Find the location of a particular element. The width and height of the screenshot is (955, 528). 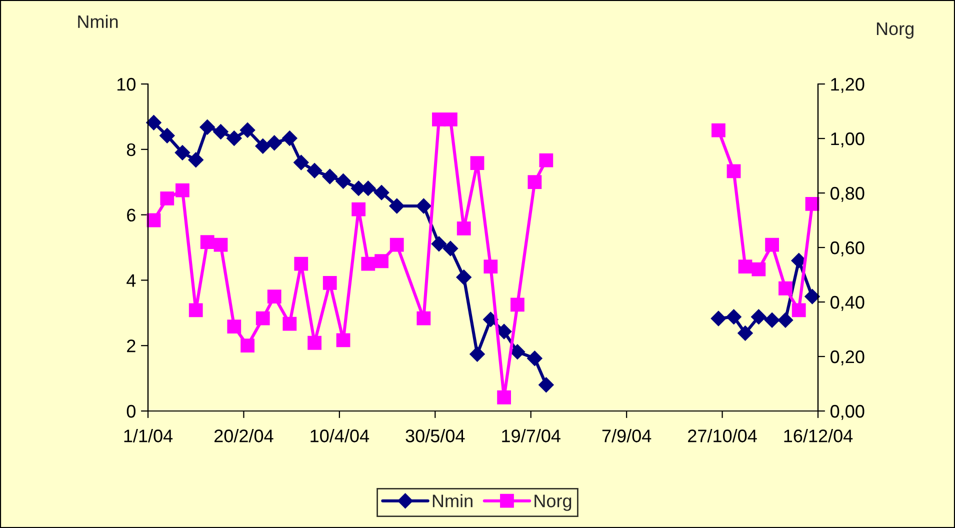

x-tick-label: 10/4/04 is located at coordinates (340, 435).